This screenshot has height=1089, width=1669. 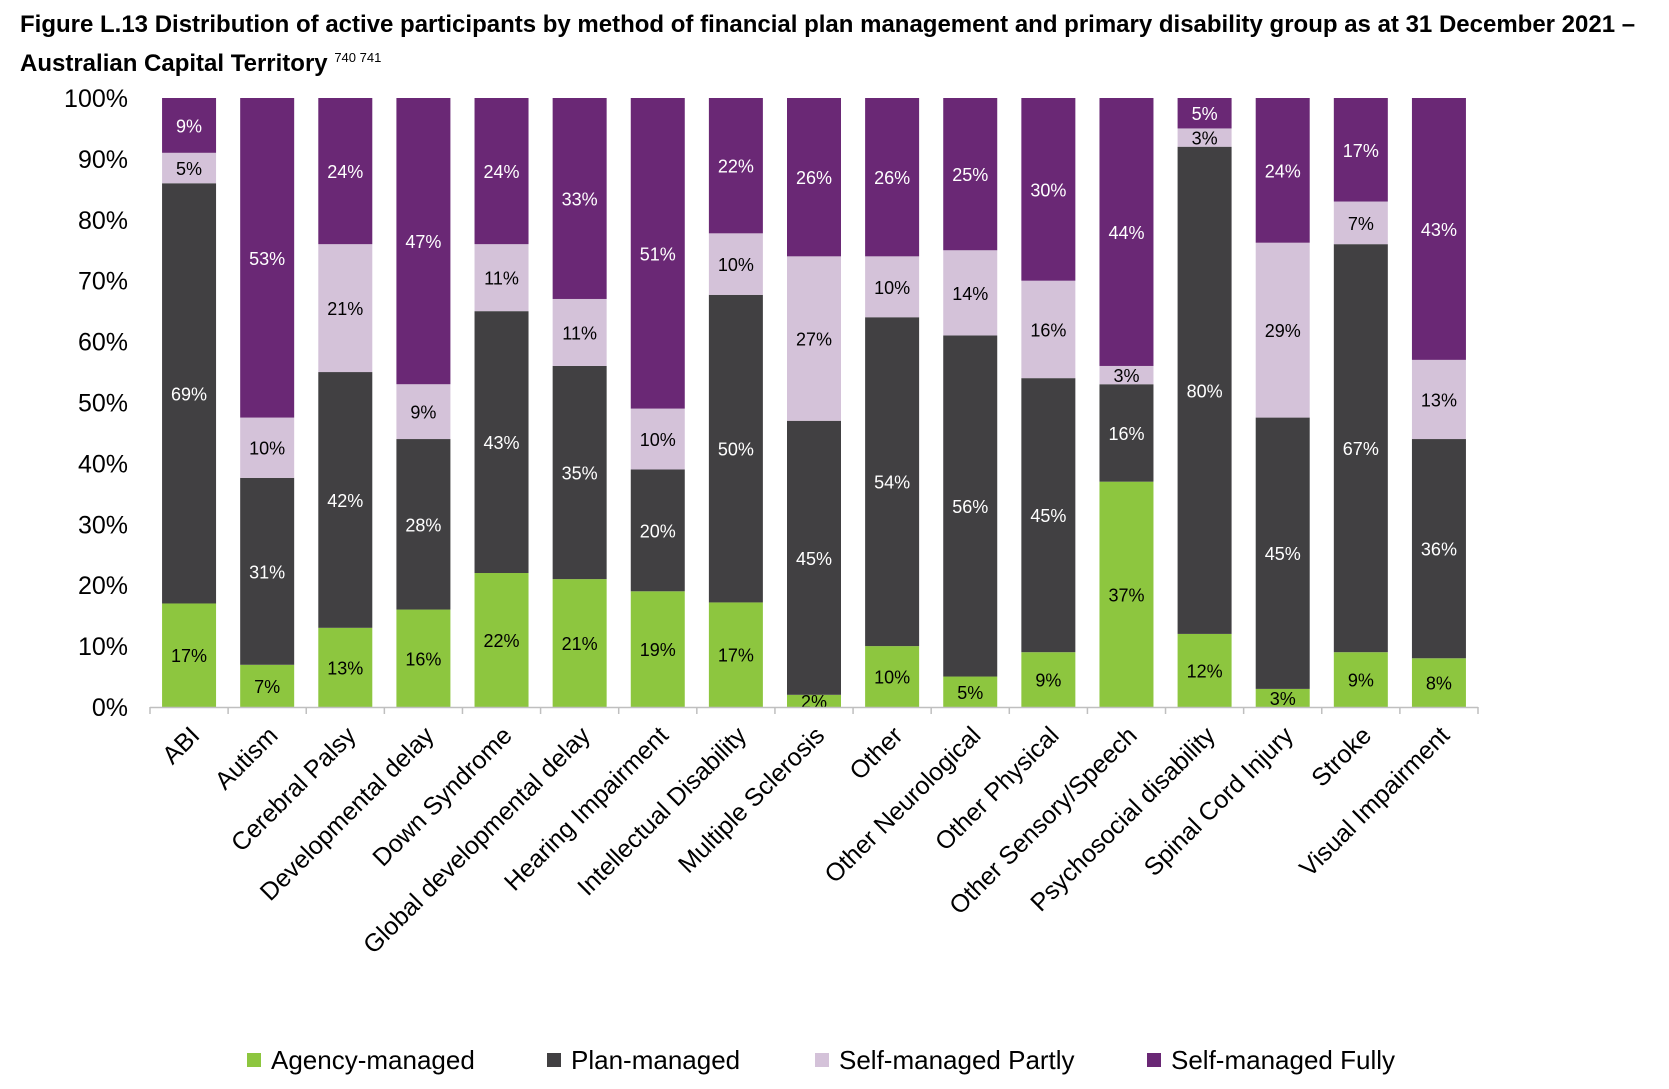 What do you see at coordinates (110, 708) in the screenshot?
I see `y-tick-label: 0%` at bounding box center [110, 708].